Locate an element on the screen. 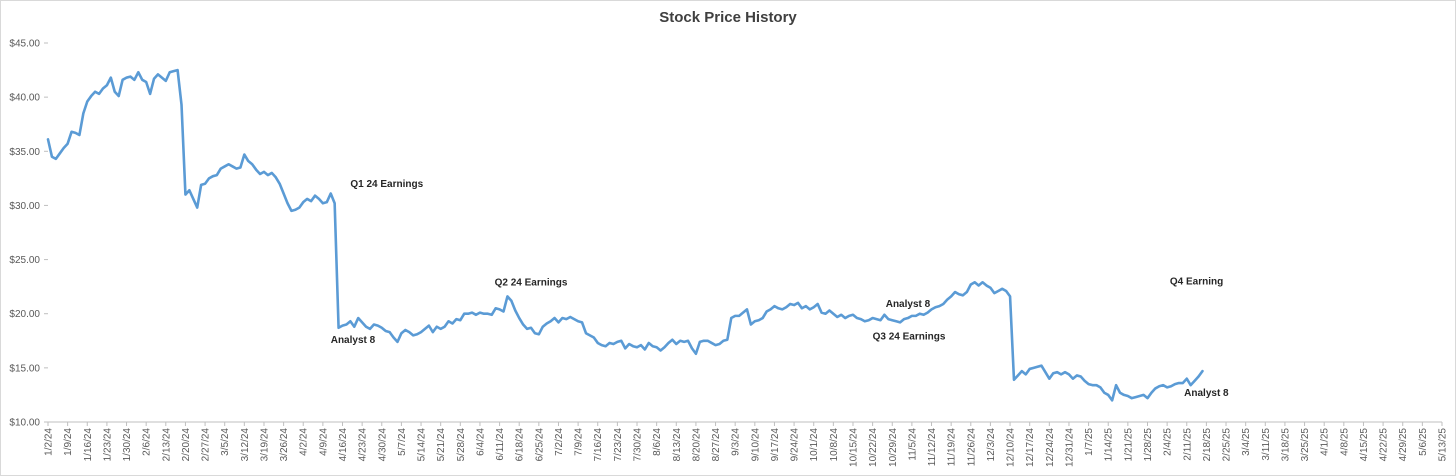 This screenshot has width=1456, height=476. x-tick-label: 12/17/24 is located at coordinates (1030, 447).